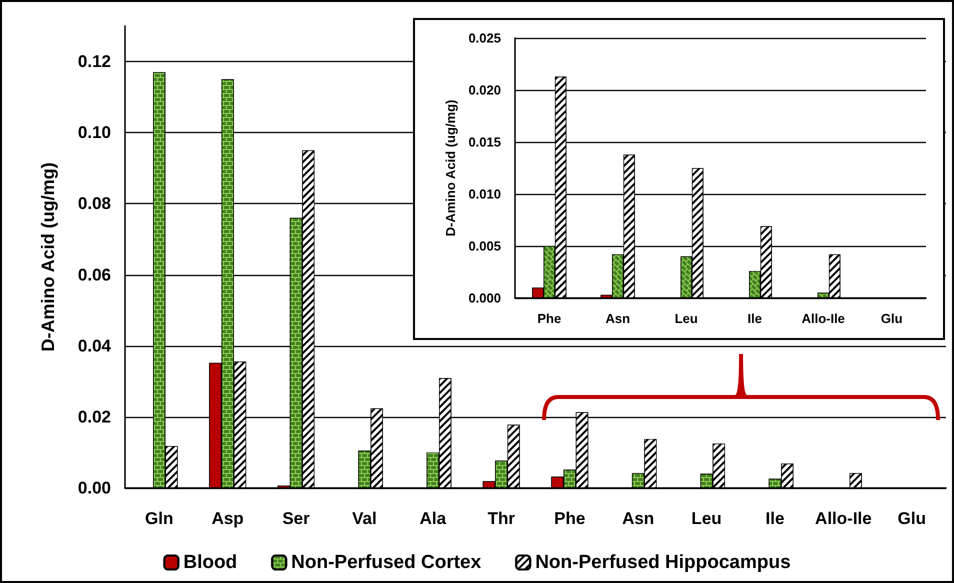 The image size is (954, 583). Describe the element at coordinates (94, 132) in the screenshot. I see `y-tick-label: 0.10` at that location.